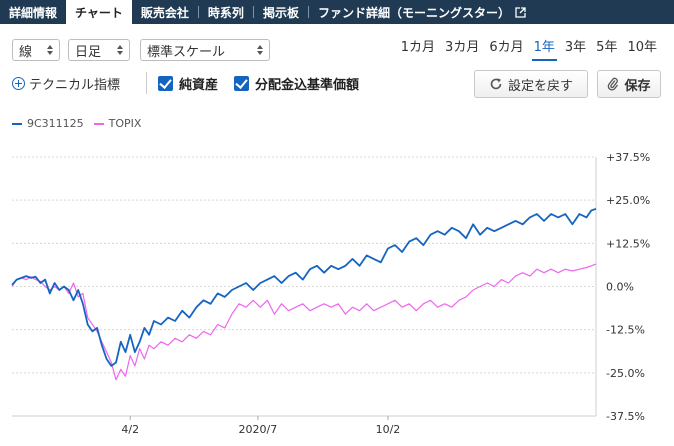 The height and width of the screenshot is (446, 674). What do you see at coordinates (462, 47) in the screenshot?
I see `period-3m: 3カ月` at bounding box center [462, 47].